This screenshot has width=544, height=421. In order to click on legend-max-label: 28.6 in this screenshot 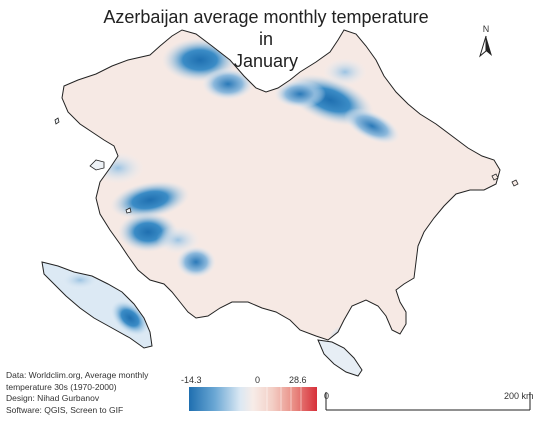, I will do `click(298, 380)`.